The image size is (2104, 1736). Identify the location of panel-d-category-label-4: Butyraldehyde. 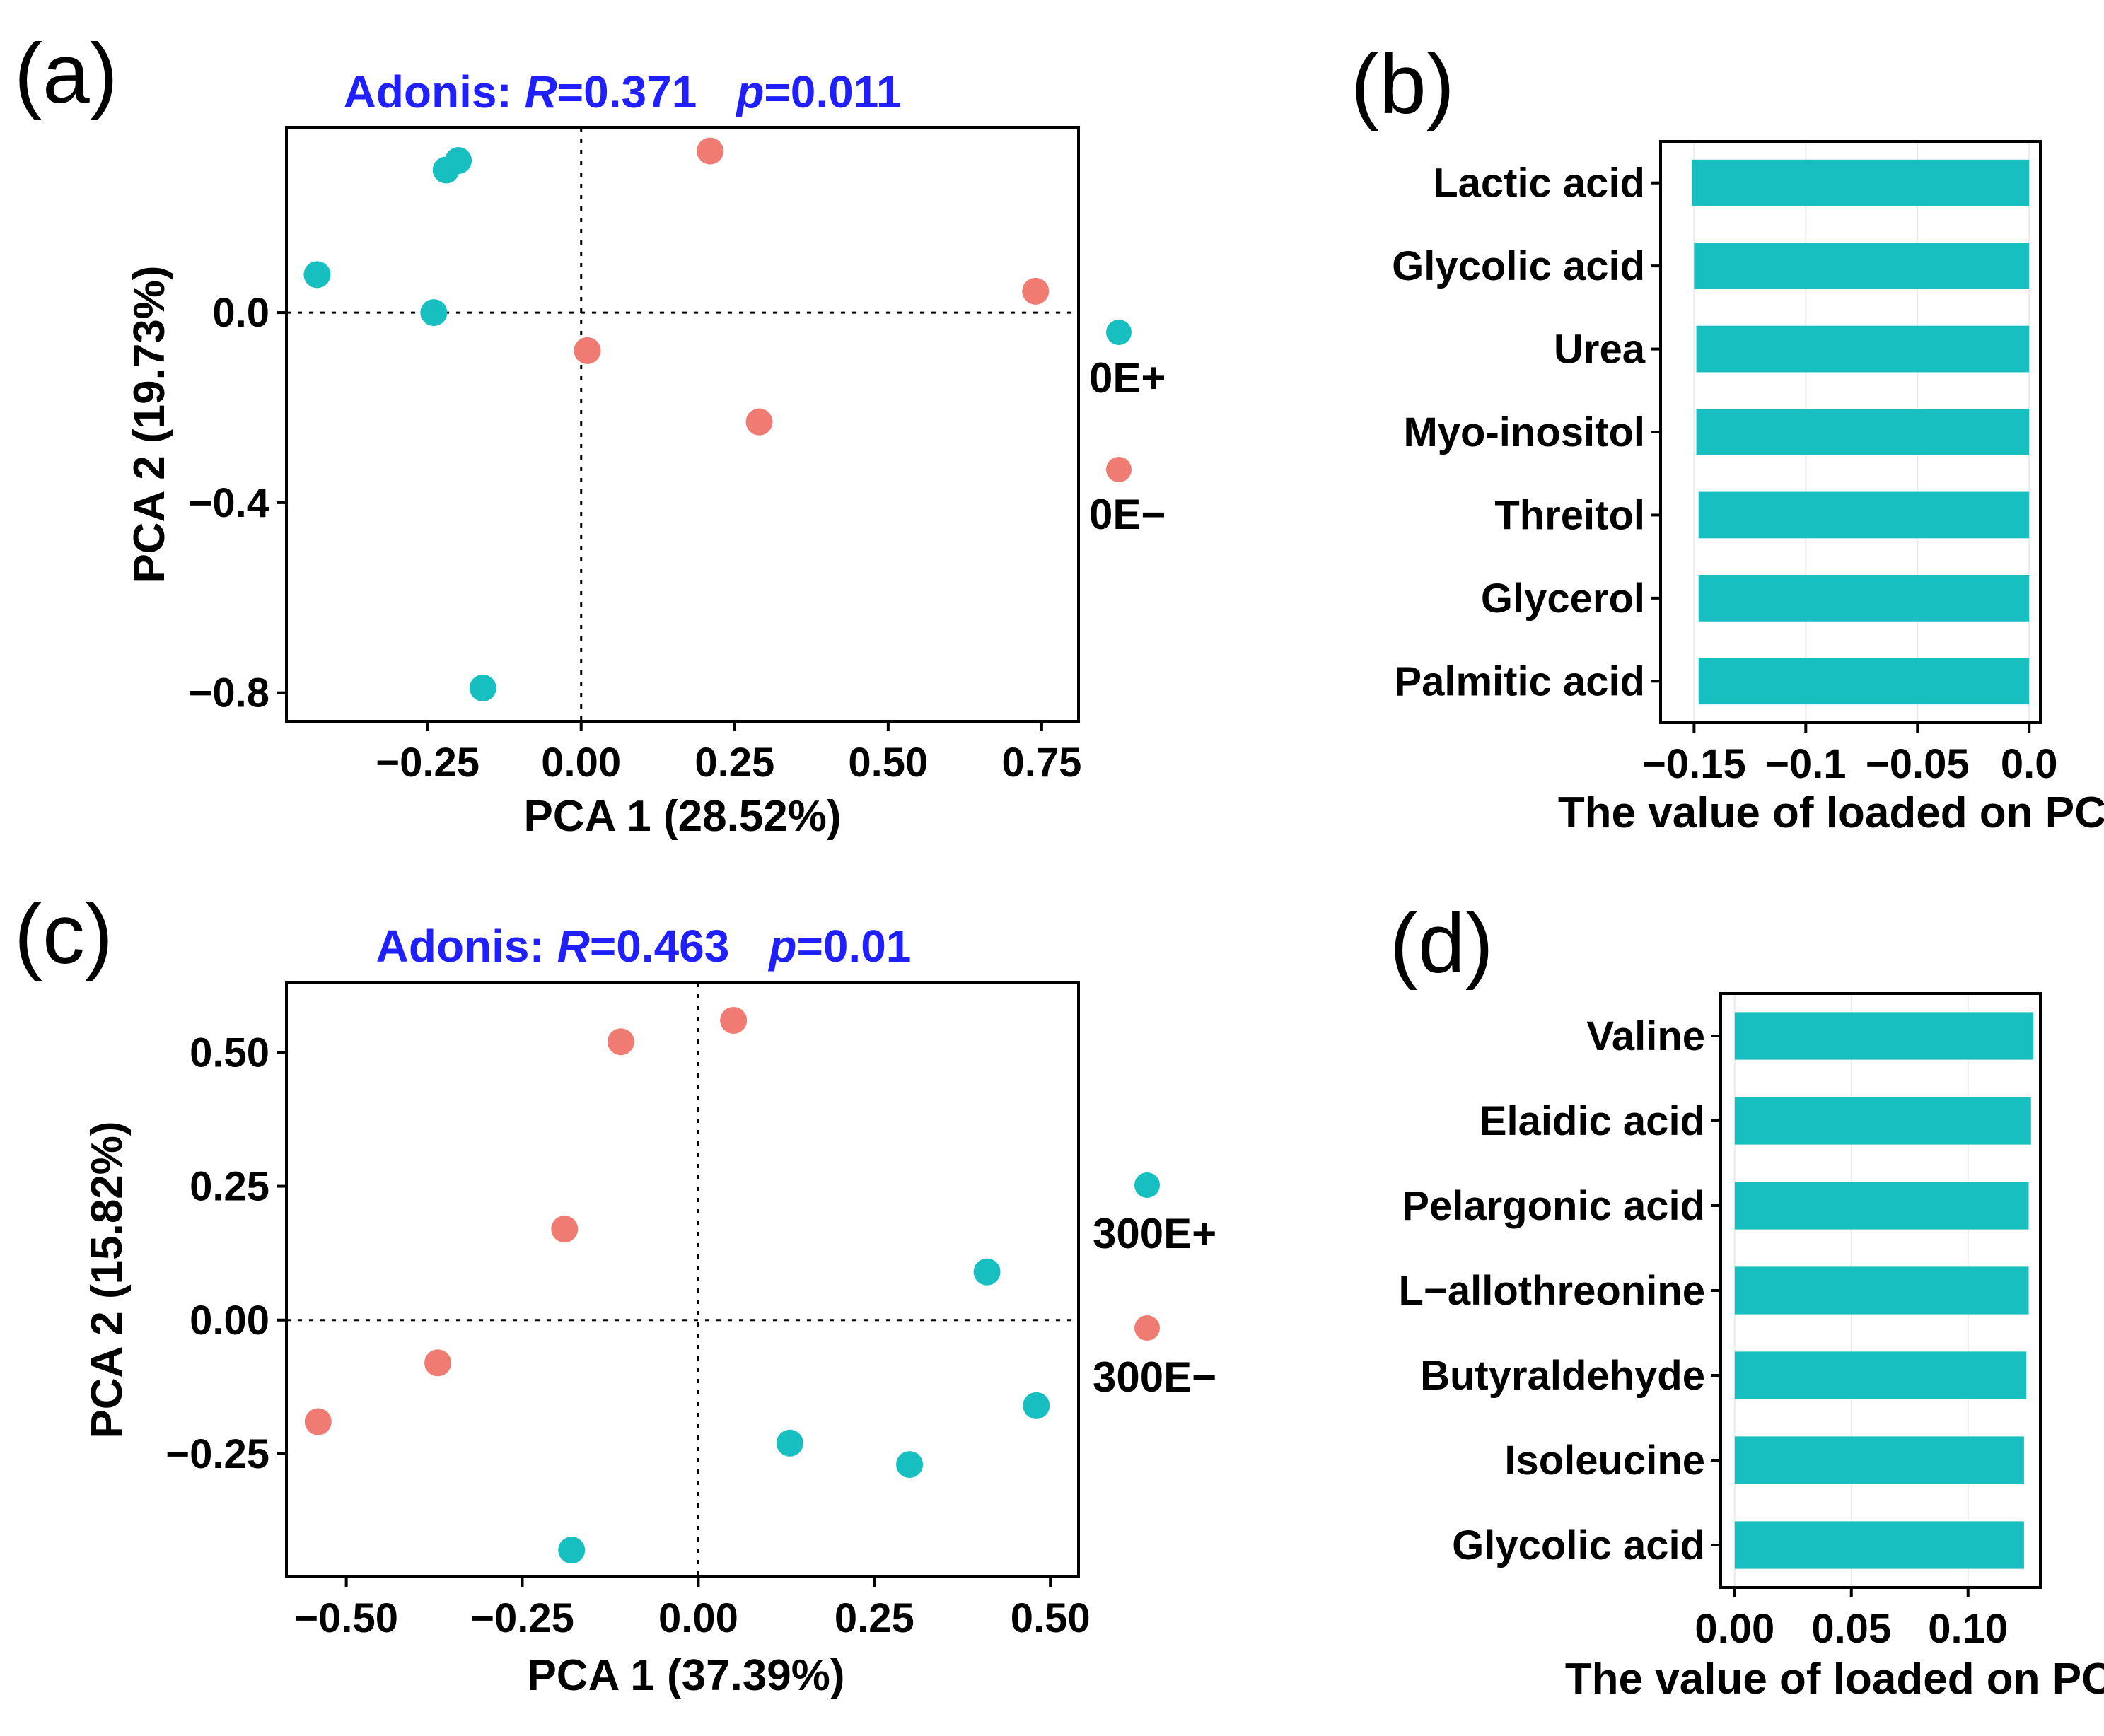
(1562, 1376).